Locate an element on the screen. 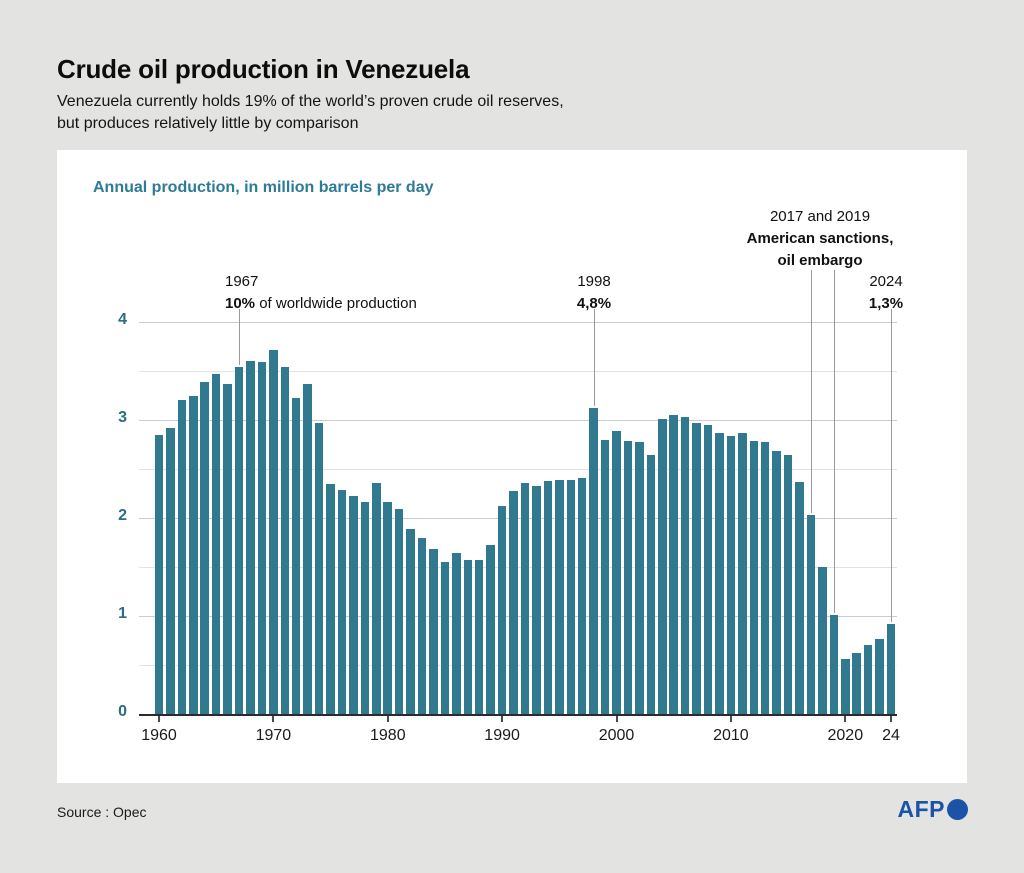 The width and height of the screenshot is (1024, 873). annotation-text-line: American sanctions, is located at coordinates (820, 238).